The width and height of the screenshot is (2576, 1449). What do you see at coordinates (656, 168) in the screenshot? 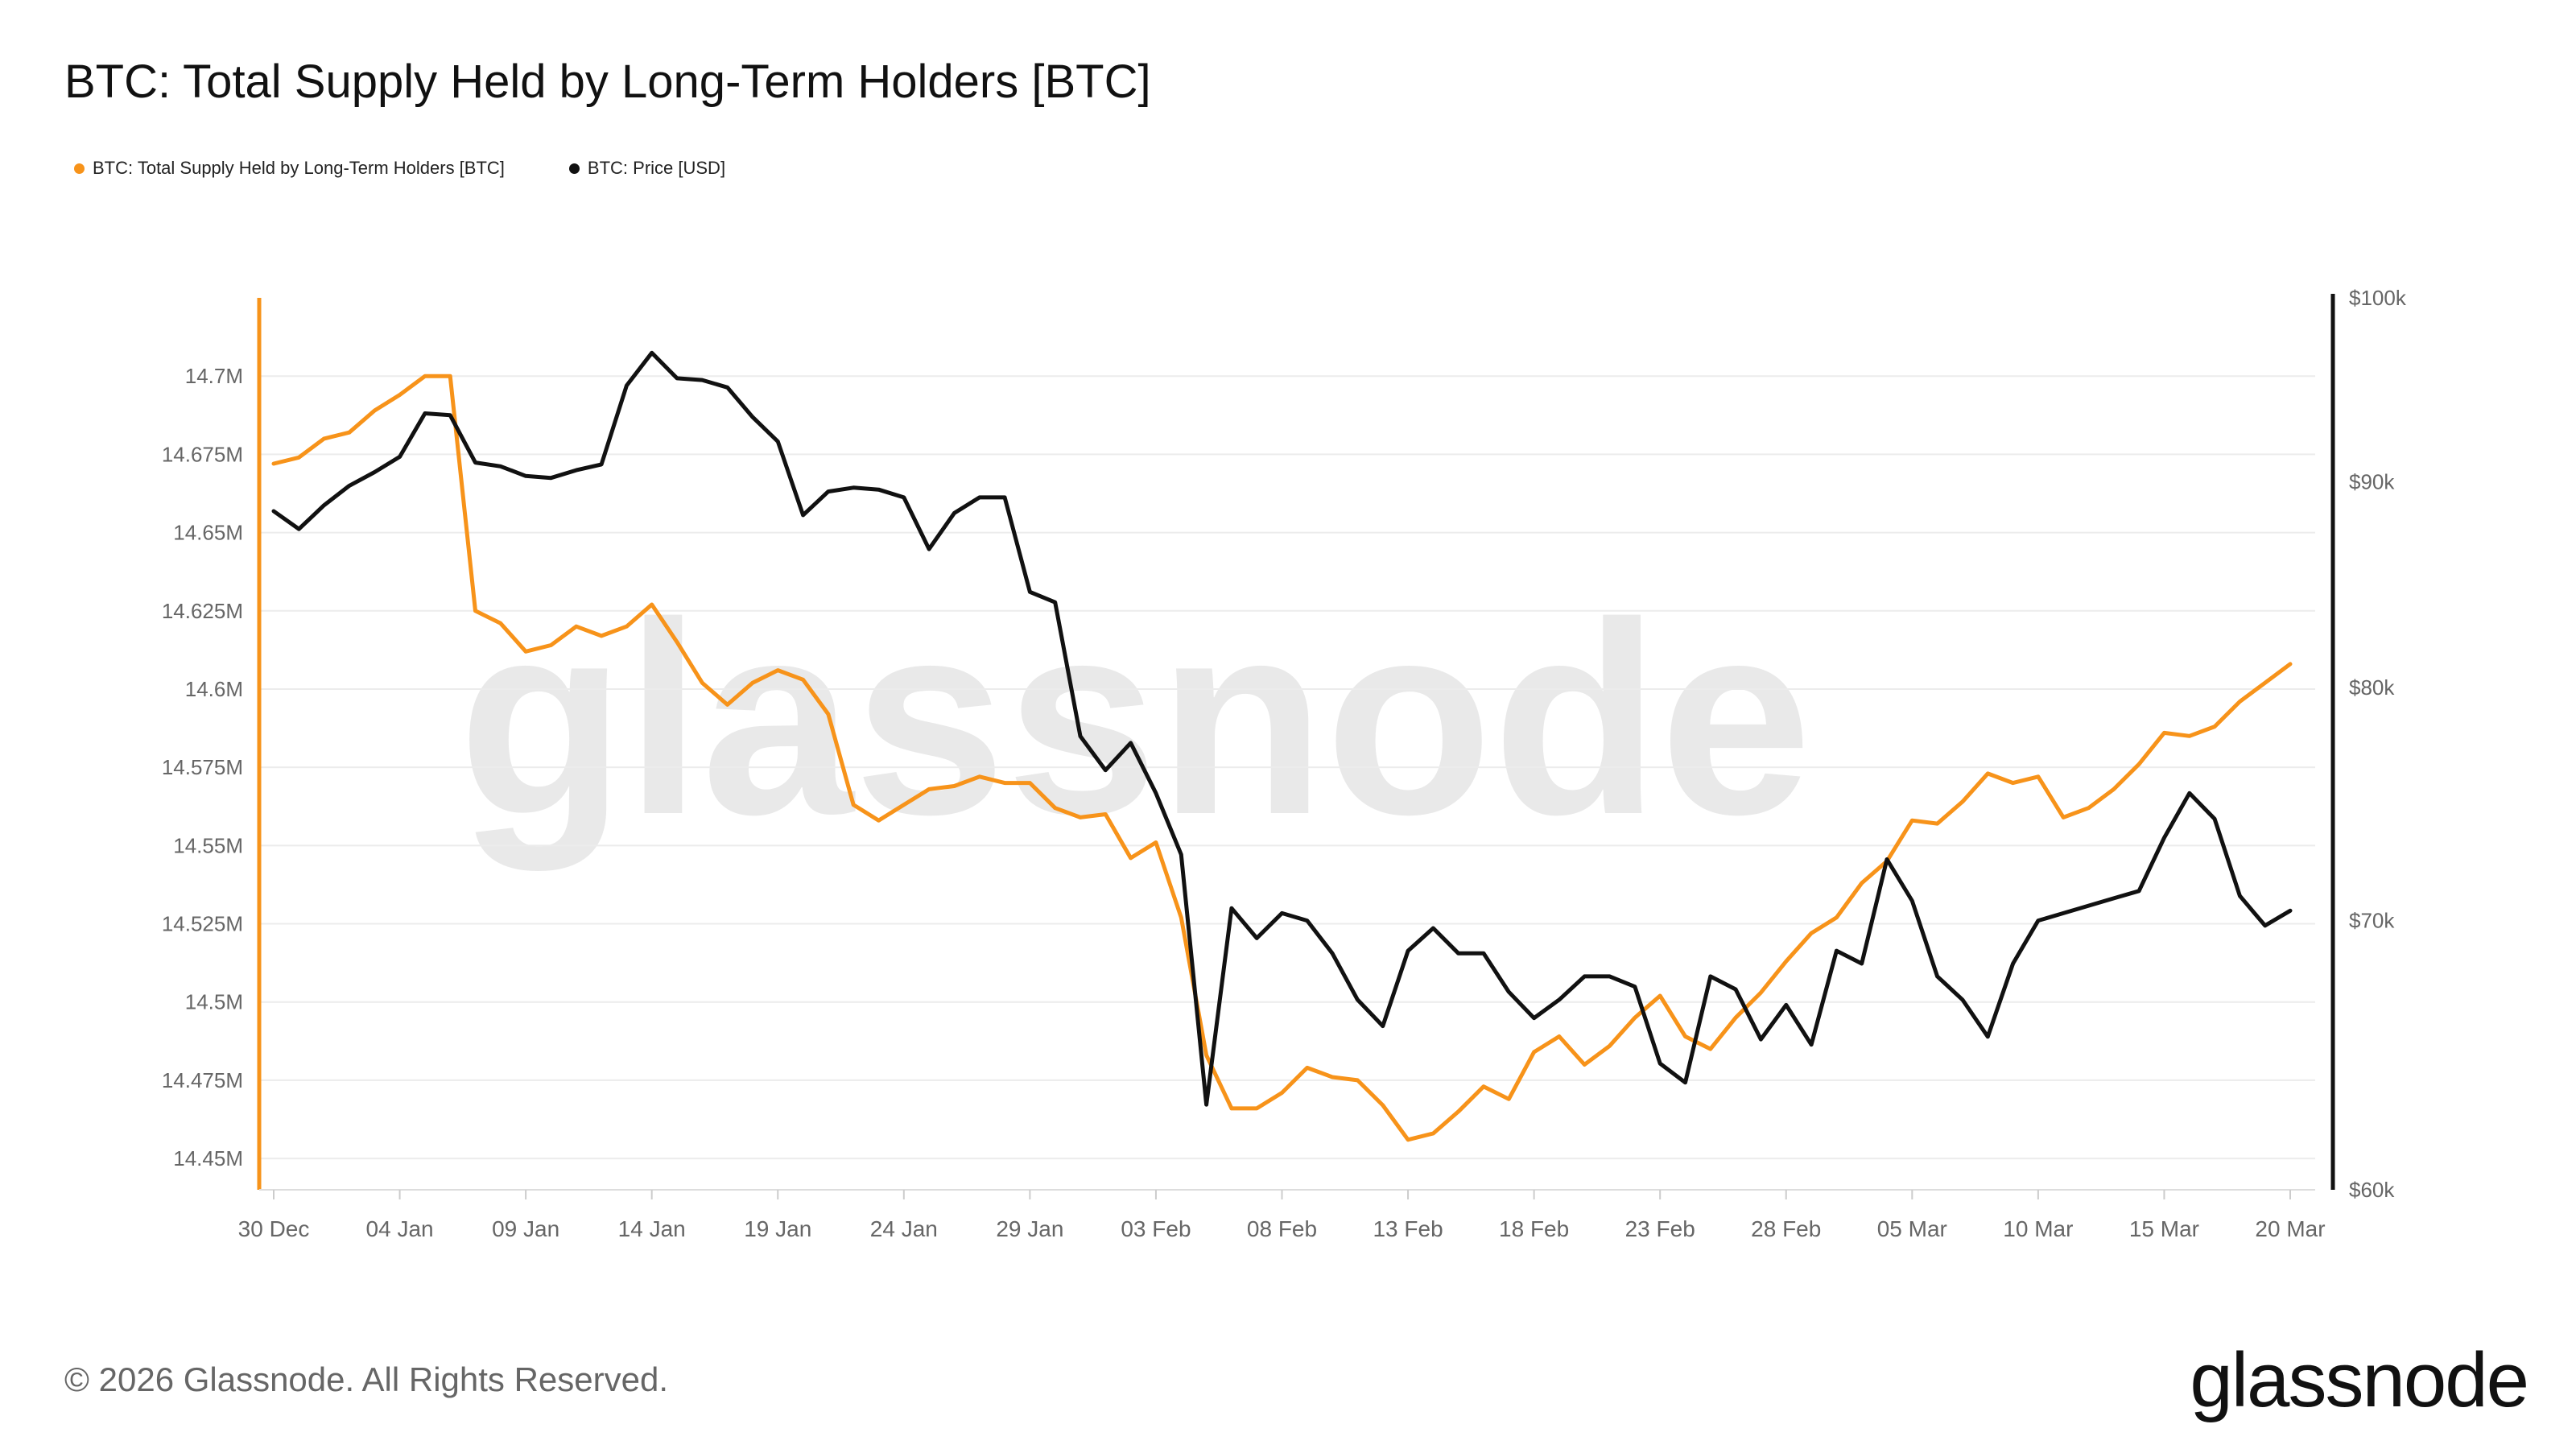
I see `legend-label-price: BTC: Price [USD]` at bounding box center [656, 168].